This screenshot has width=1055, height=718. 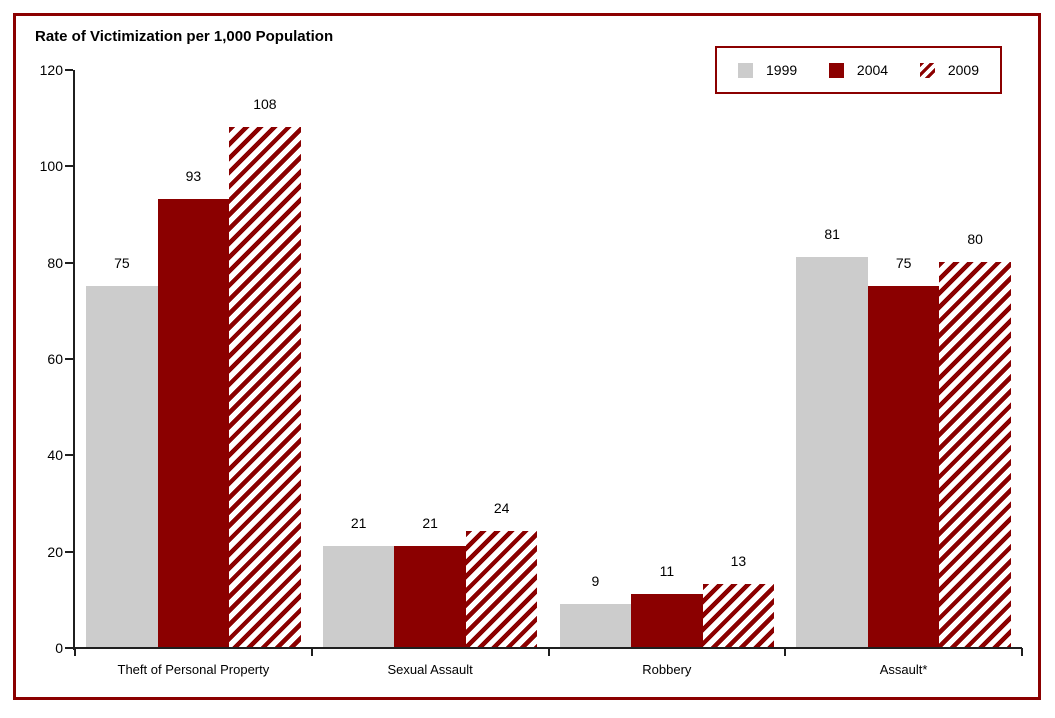 I want to click on bar-value-label: 11, so click(x=667, y=571).